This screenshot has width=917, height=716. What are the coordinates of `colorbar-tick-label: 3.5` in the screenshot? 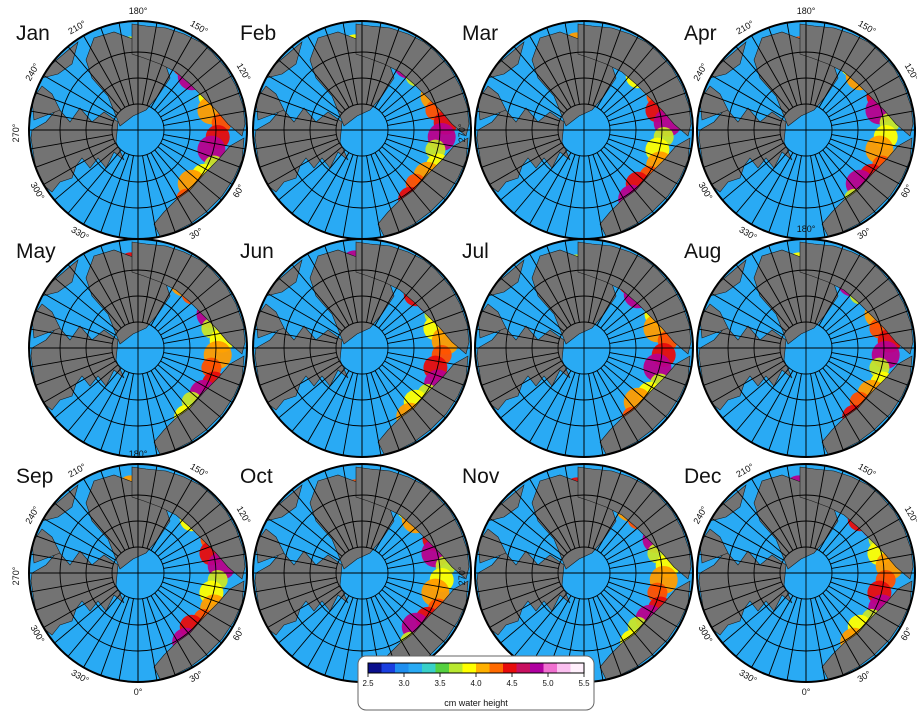 It's located at (440, 683).